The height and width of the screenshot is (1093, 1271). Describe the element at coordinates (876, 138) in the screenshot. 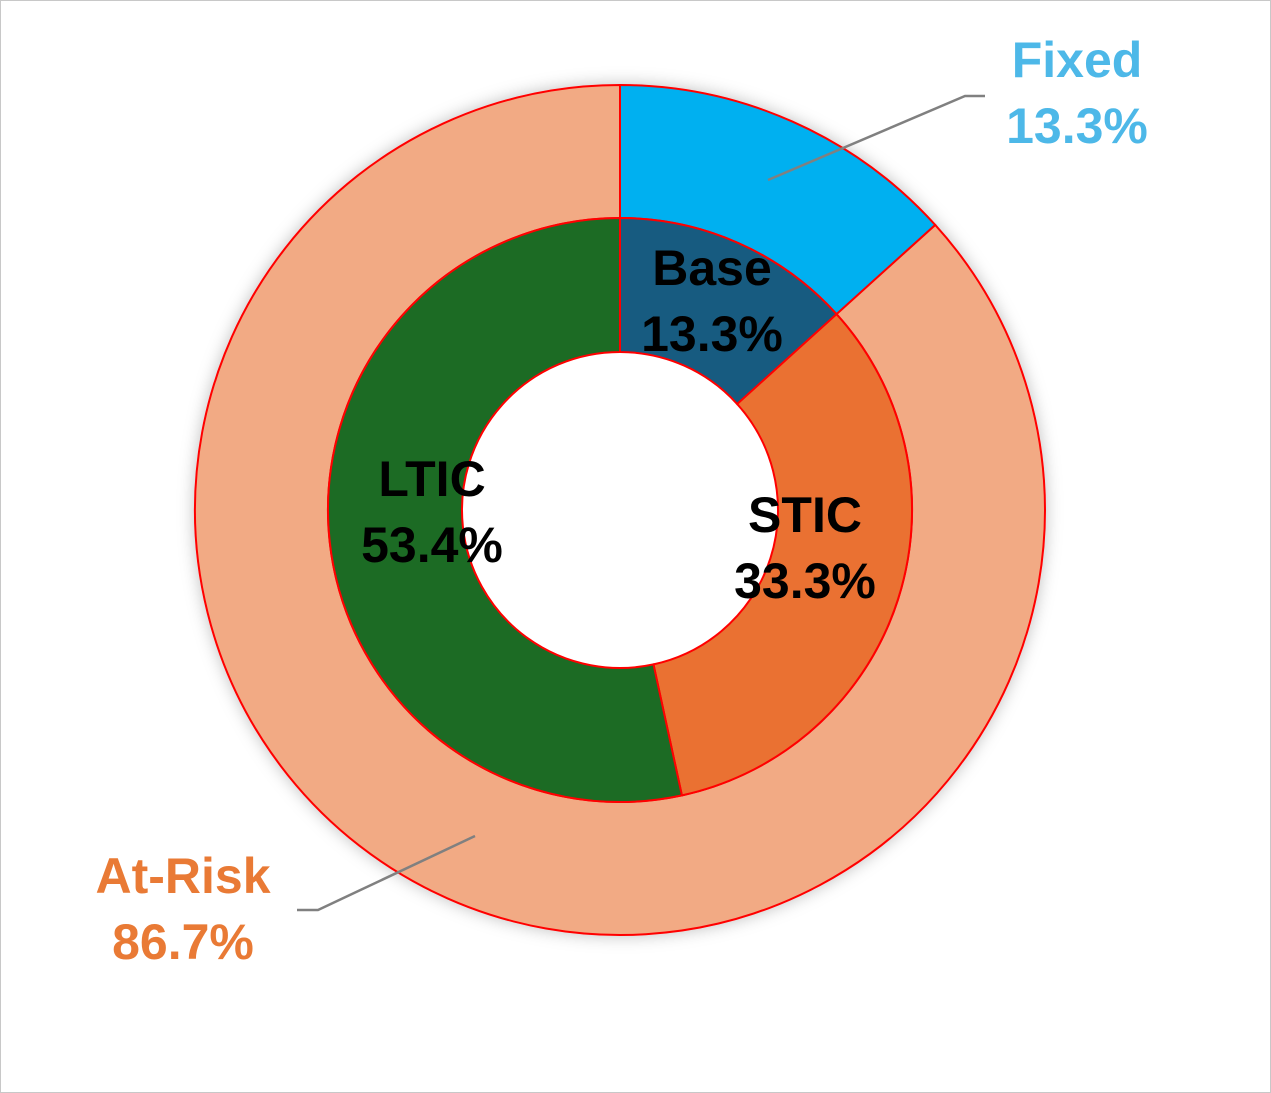

I see `leader-line-fixed` at that location.